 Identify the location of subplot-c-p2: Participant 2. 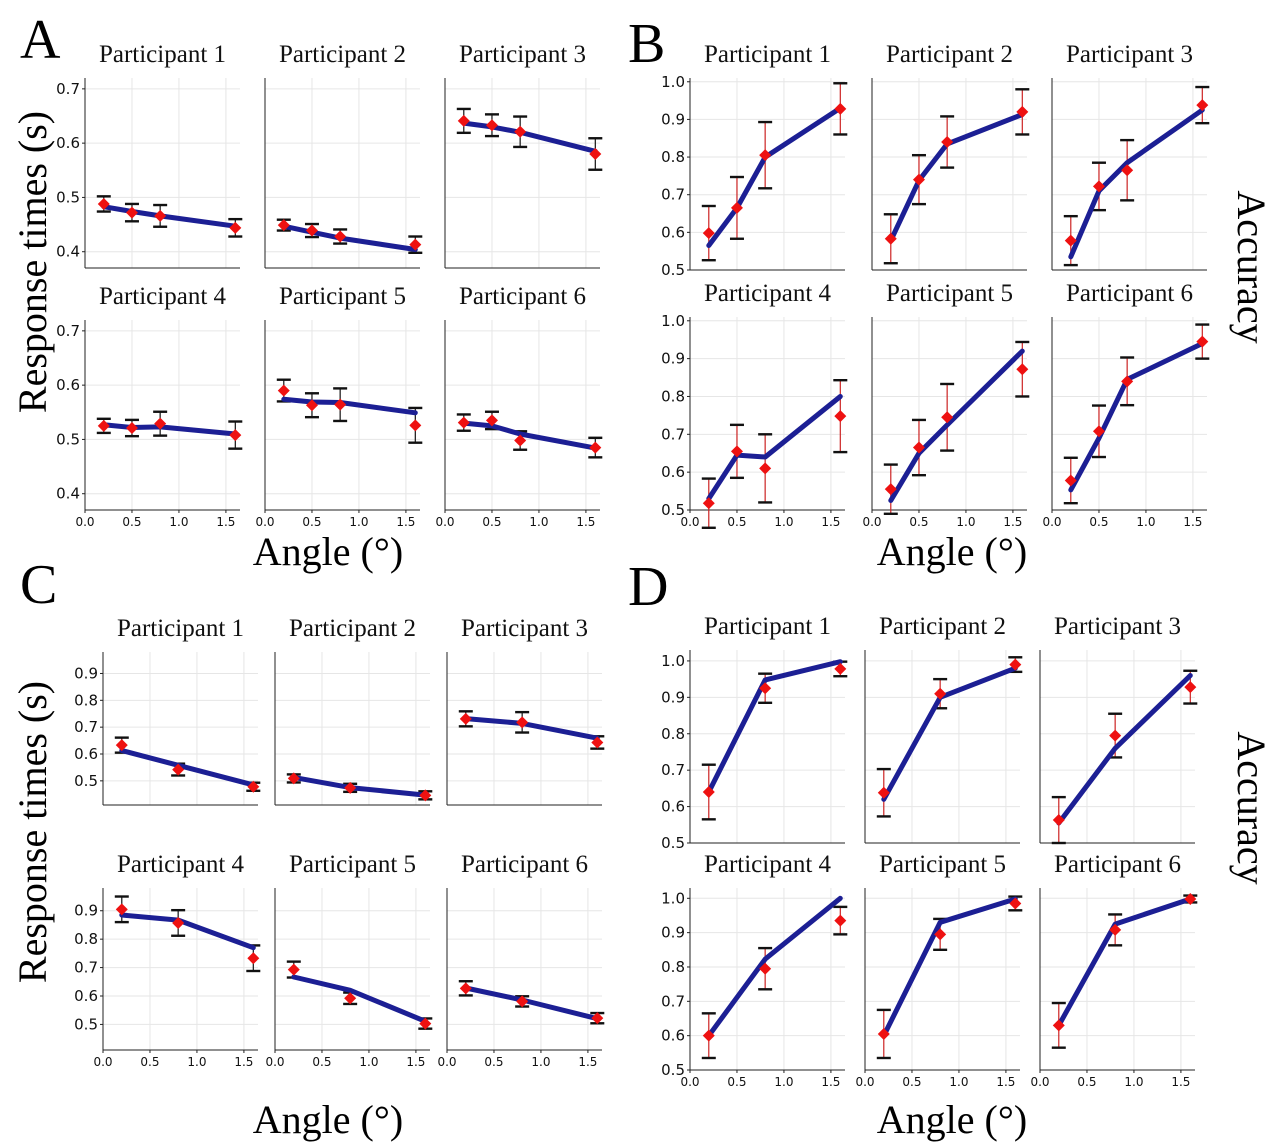
(353, 710).